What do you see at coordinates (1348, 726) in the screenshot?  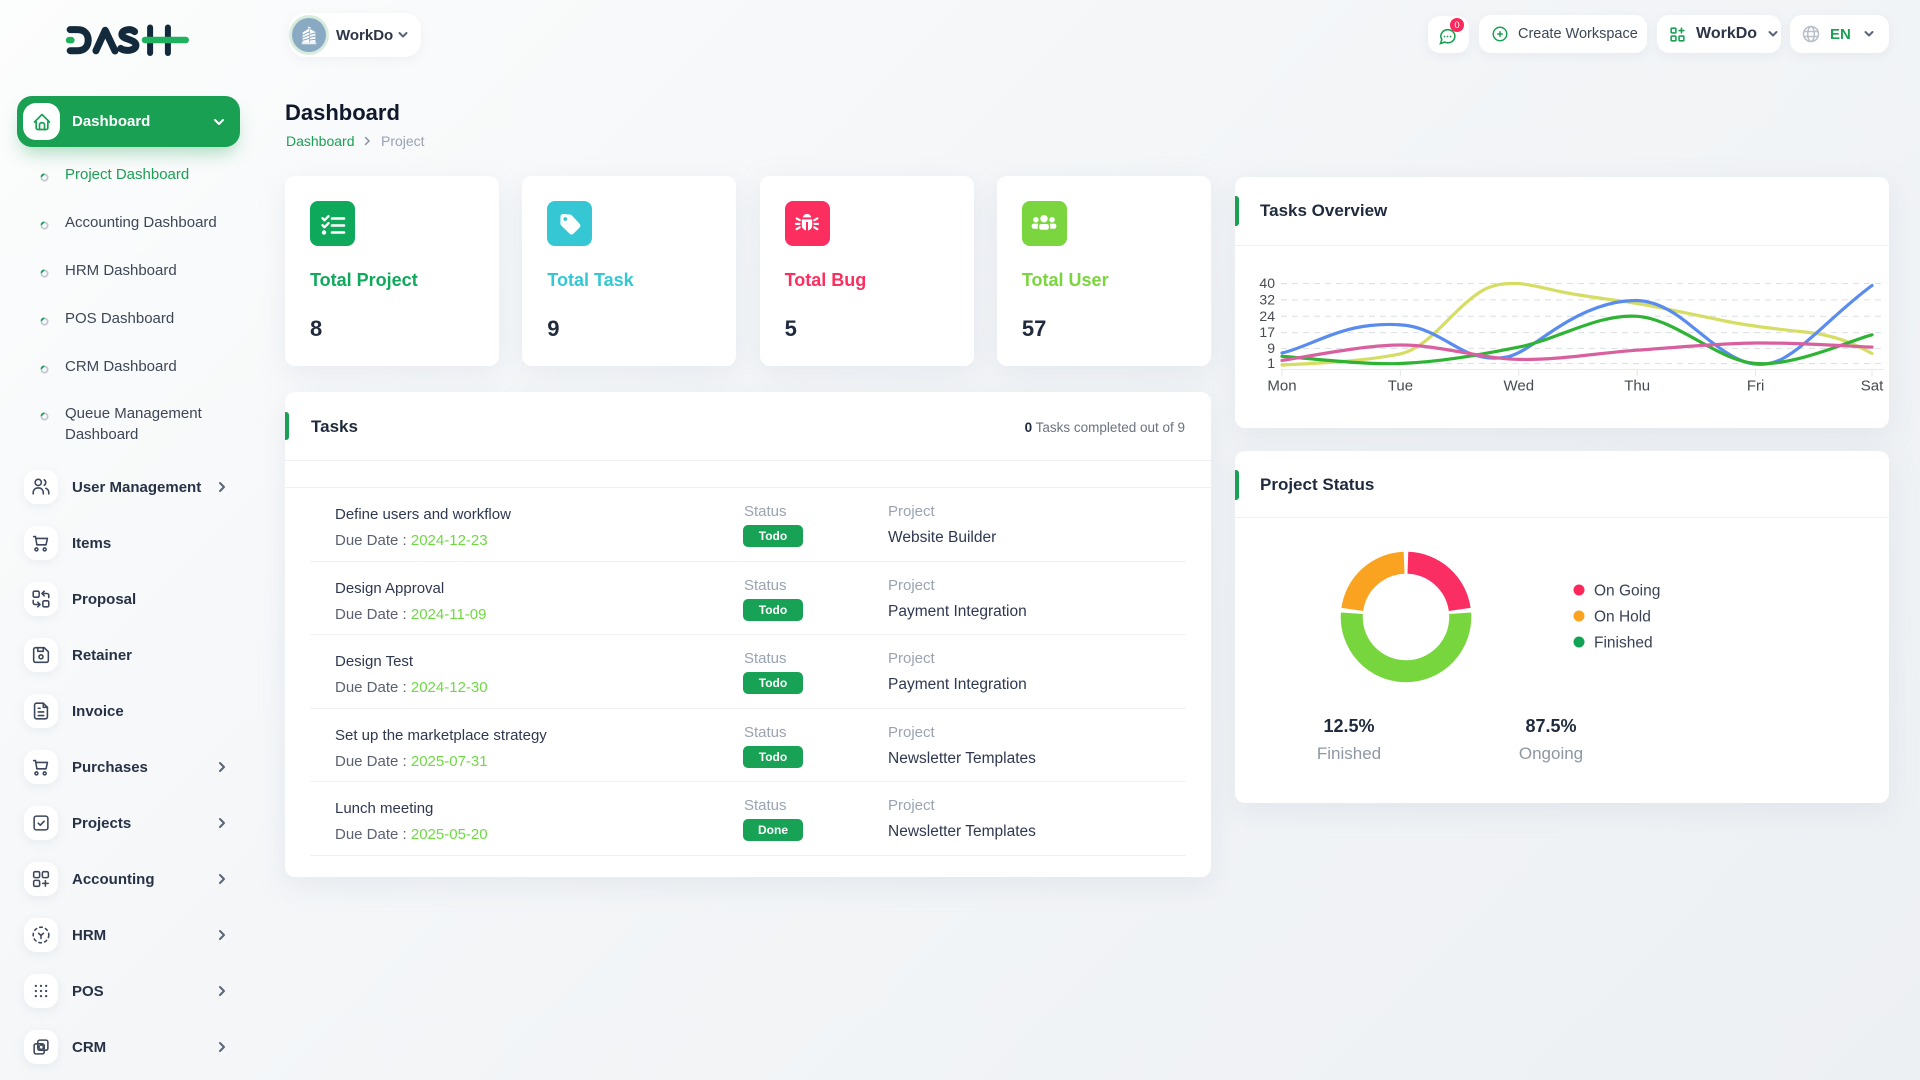 I see `svg-text: 12.5%` at bounding box center [1348, 726].